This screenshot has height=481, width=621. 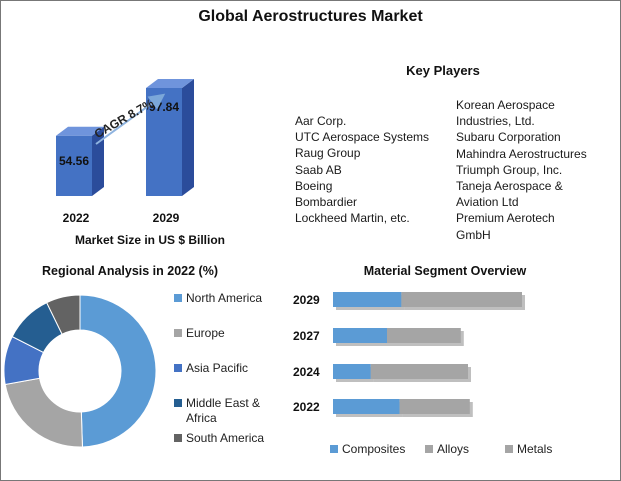 I want to click on material-chart: 2029 2027 2024 2022, so click(x=409, y=354).